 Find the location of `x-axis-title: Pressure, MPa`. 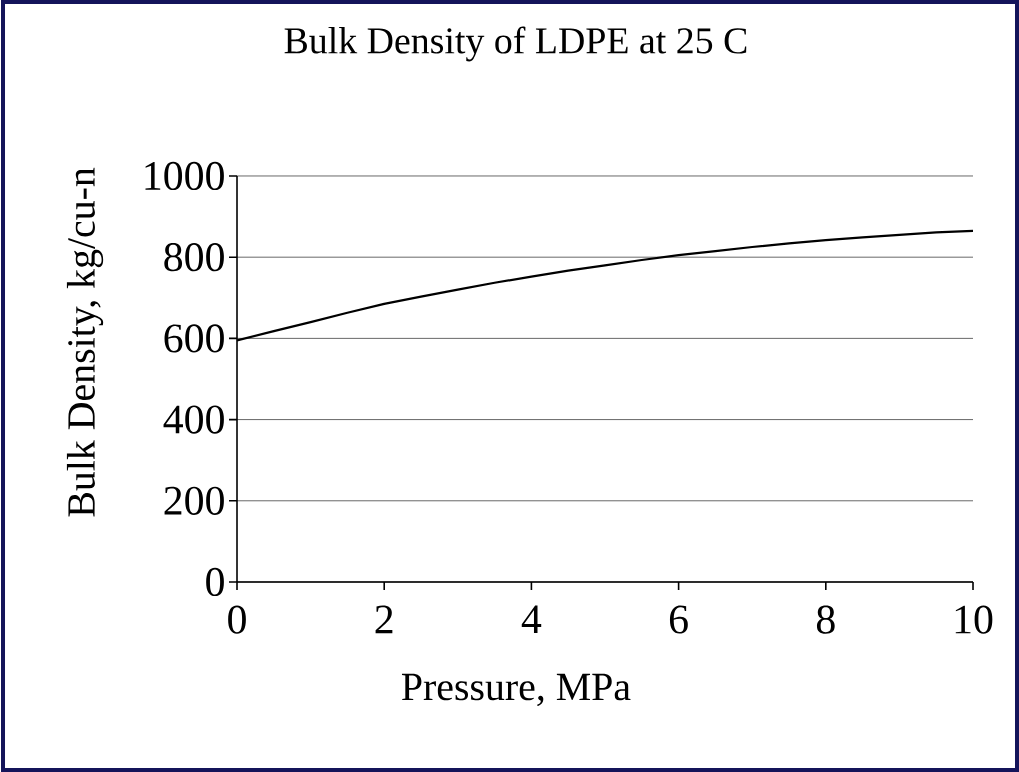

x-axis-title: Pressure, MPa is located at coordinates (516, 690).